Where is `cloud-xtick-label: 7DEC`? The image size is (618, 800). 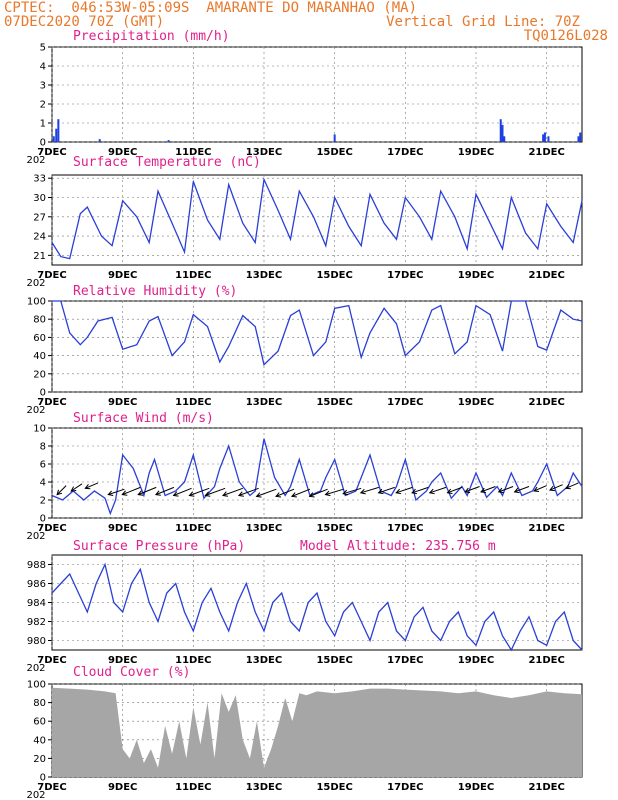
cloud-xtick-label: 7DEC is located at coordinates (51, 787).